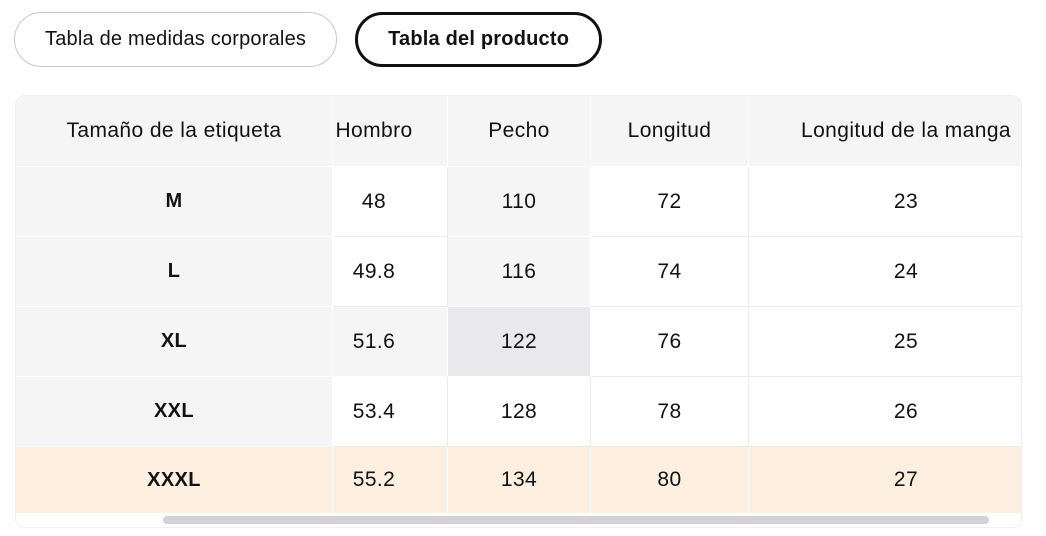 The height and width of the screenshot is (536, 1046). What do you see at coordinates (390, 412) in the screenshot?
I see `value-cell: 53.4` at bounding box center [390, 412].